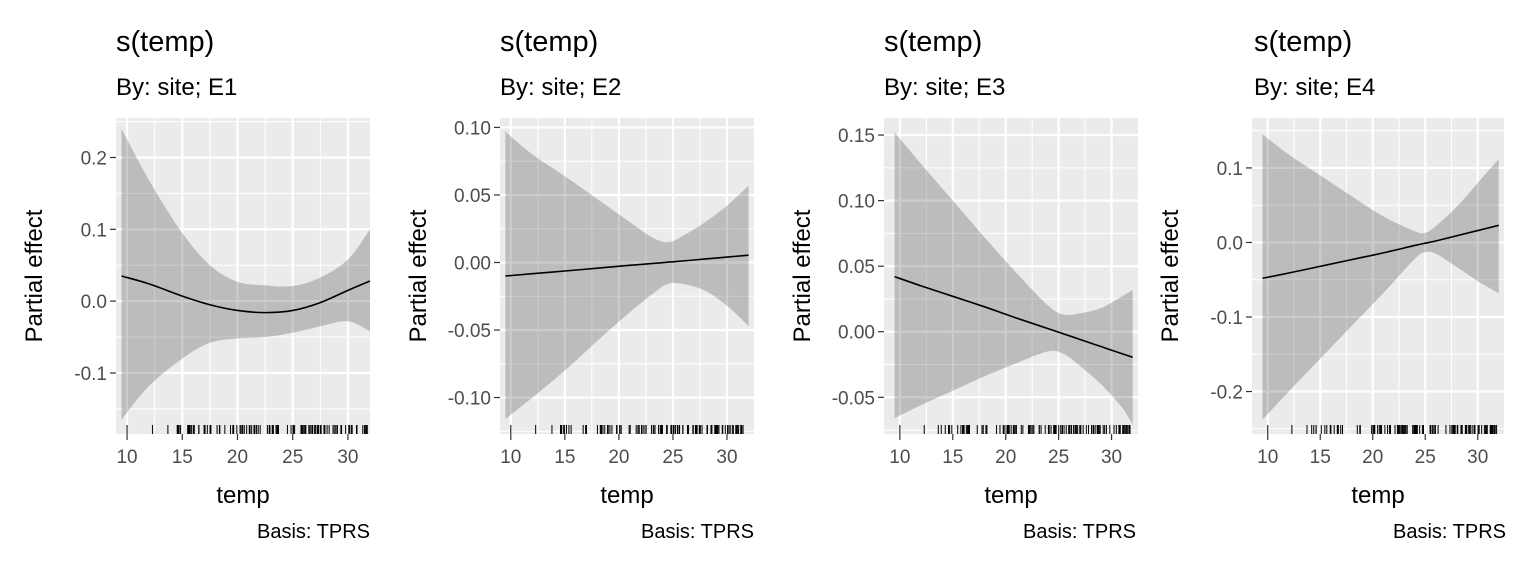 The width and height of the screenshot is (1536, 576). Describe the element at coordinates (1315, 87) in the screenshot. I see `panel-subtitle: By: site; E4` at that location.